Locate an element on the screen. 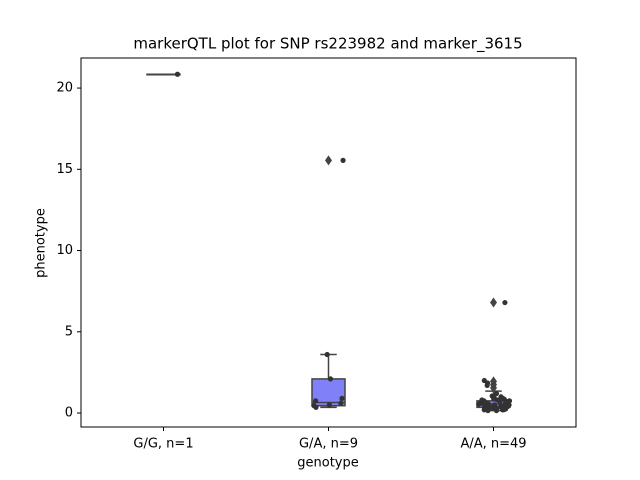  y-tick-label: 5 is located at coordinates (69, 331).